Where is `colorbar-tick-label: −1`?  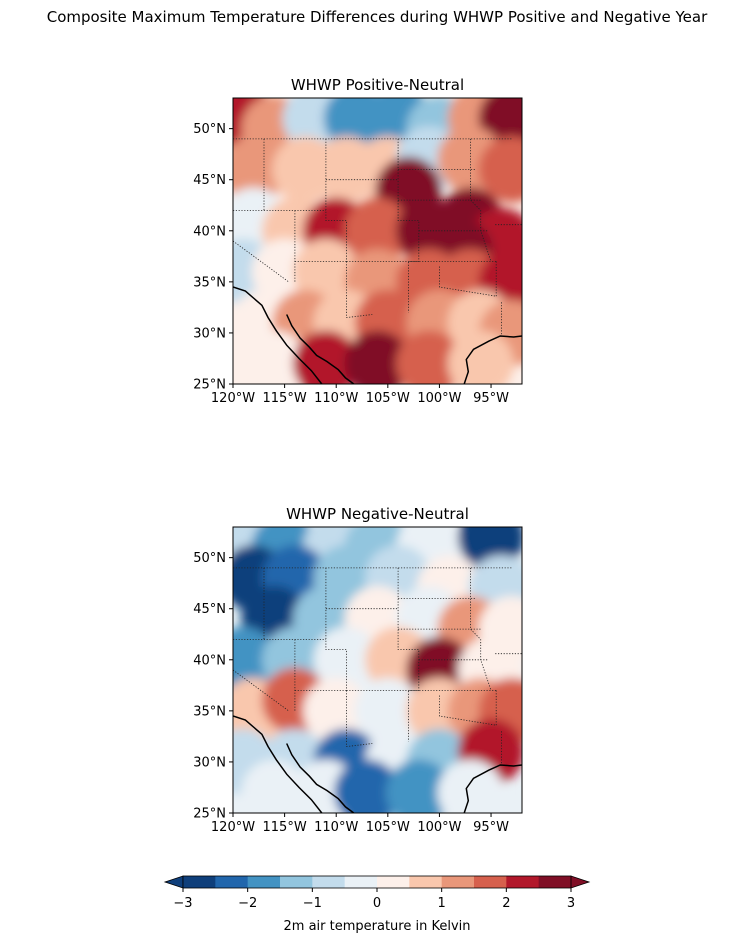
colorbar-tick-label: −1 is located at coordinates (312, 903).